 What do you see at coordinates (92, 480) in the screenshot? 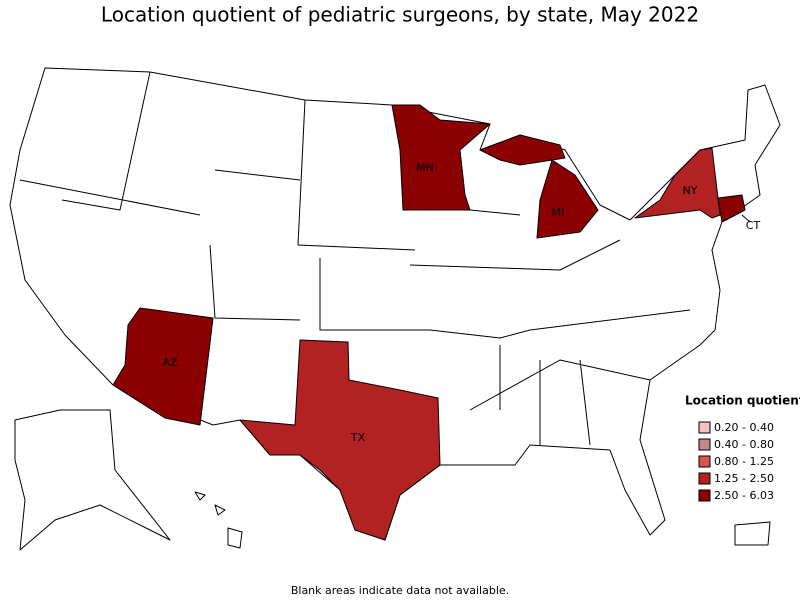
I see `alaska` at bounding box center [92, 480].